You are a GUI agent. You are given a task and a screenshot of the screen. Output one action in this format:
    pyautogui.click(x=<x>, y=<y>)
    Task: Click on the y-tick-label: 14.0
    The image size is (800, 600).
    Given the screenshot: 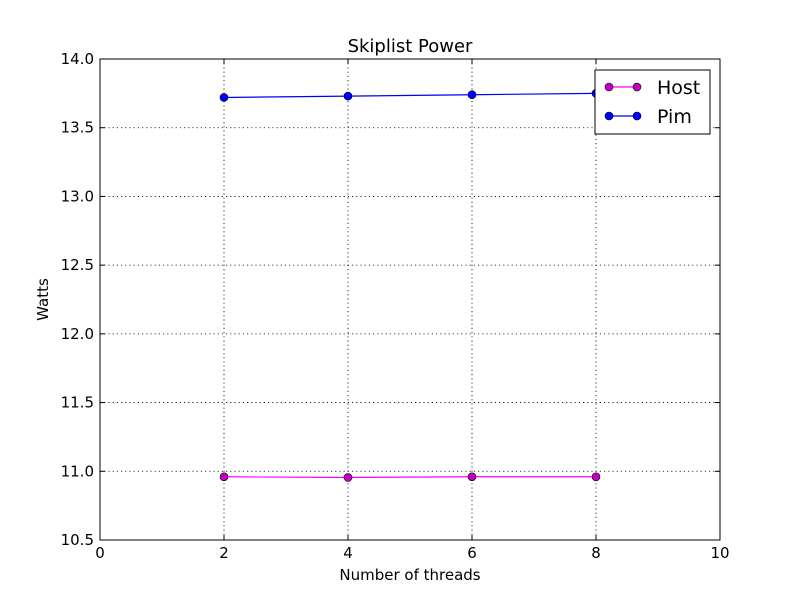 What is the action you would take?
    pyautogui.click(x=77, y=59)
    